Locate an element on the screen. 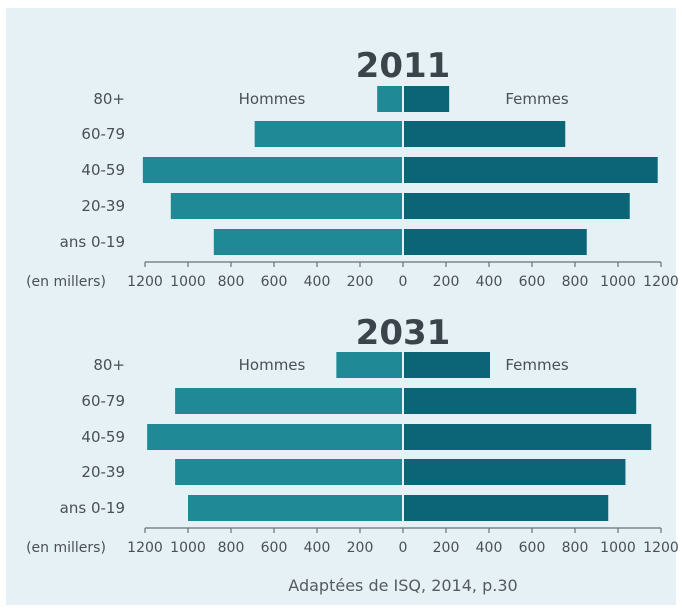  source-note: Adaptées de ISQ, 2014, p.30 is located at coordinates (402, 585).